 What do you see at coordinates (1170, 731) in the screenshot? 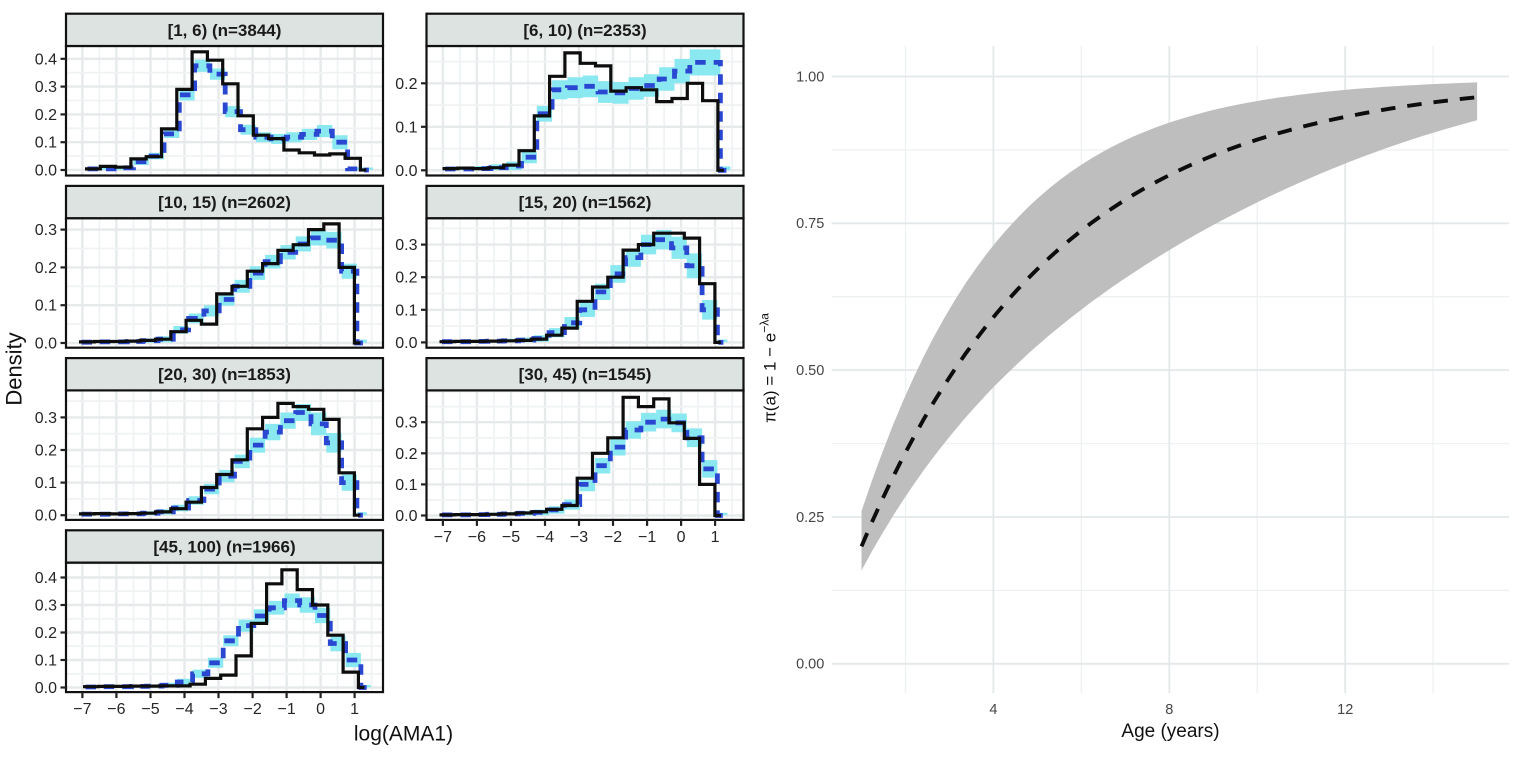
I see `svg-text: Age (years)` at bounding box center [1170, 731].